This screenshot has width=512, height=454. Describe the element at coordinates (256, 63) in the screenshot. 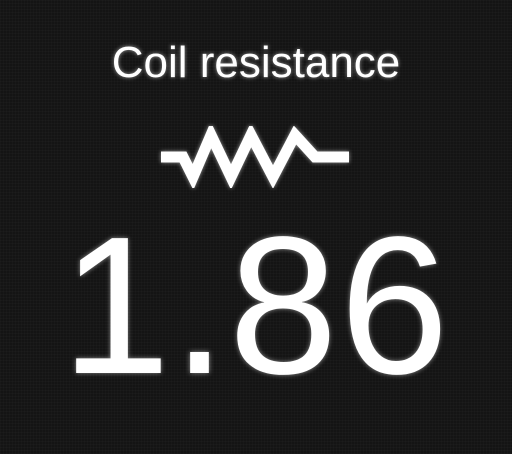

I see `display-title: Coil resistance` at that location.